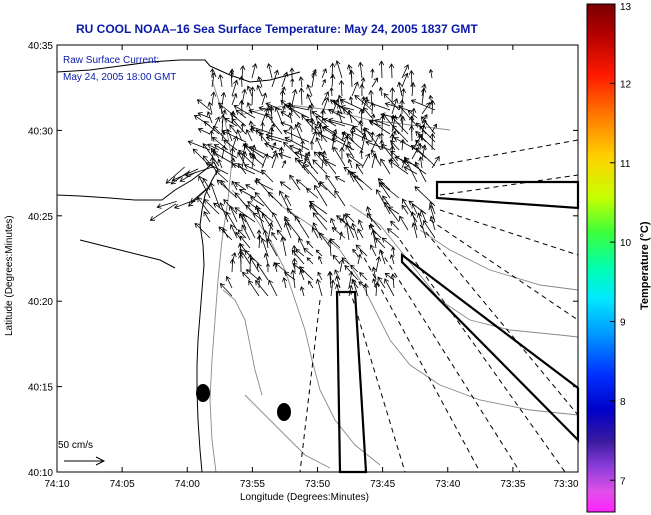 This screenshot has height=515, width=651. Describe the element at coordinates (9, 275) in the screenshot. I see `y-axis-label: Latitude (Degrees:Minutes)` at that location.